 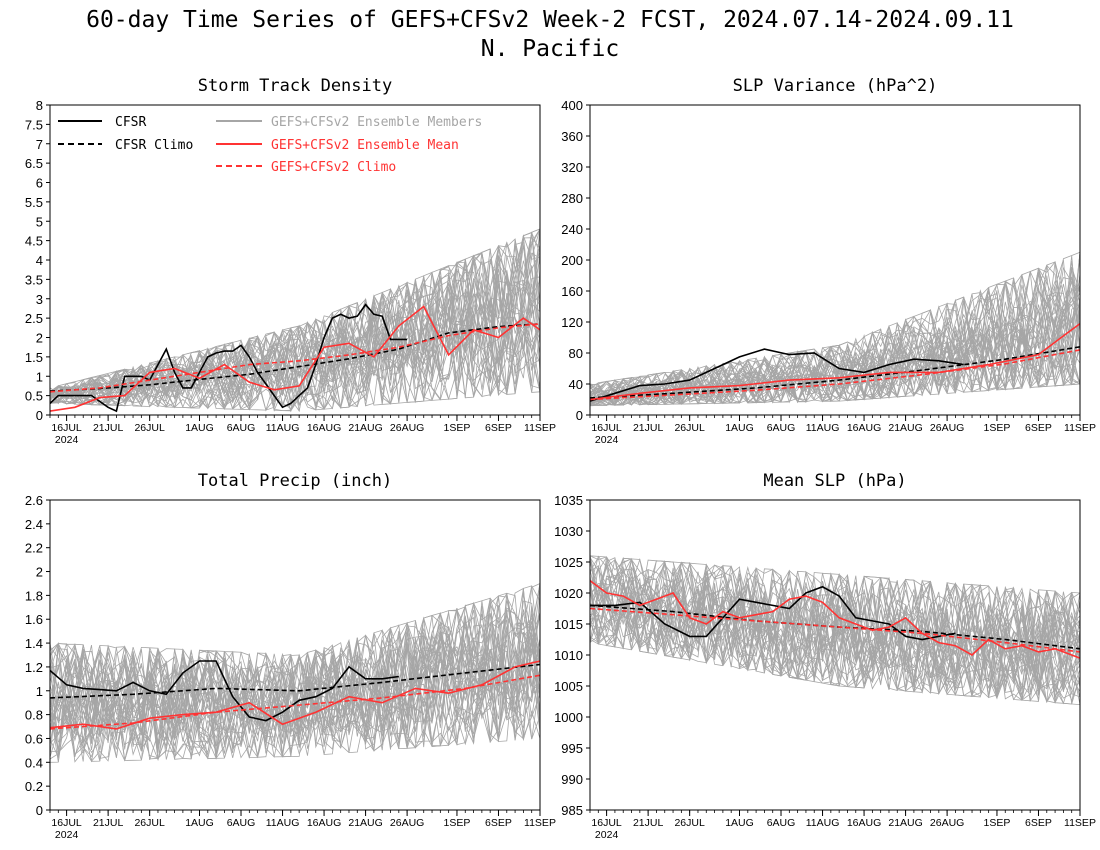 I want to click on y-tick-label: 1015, so click(x=568, y=624).